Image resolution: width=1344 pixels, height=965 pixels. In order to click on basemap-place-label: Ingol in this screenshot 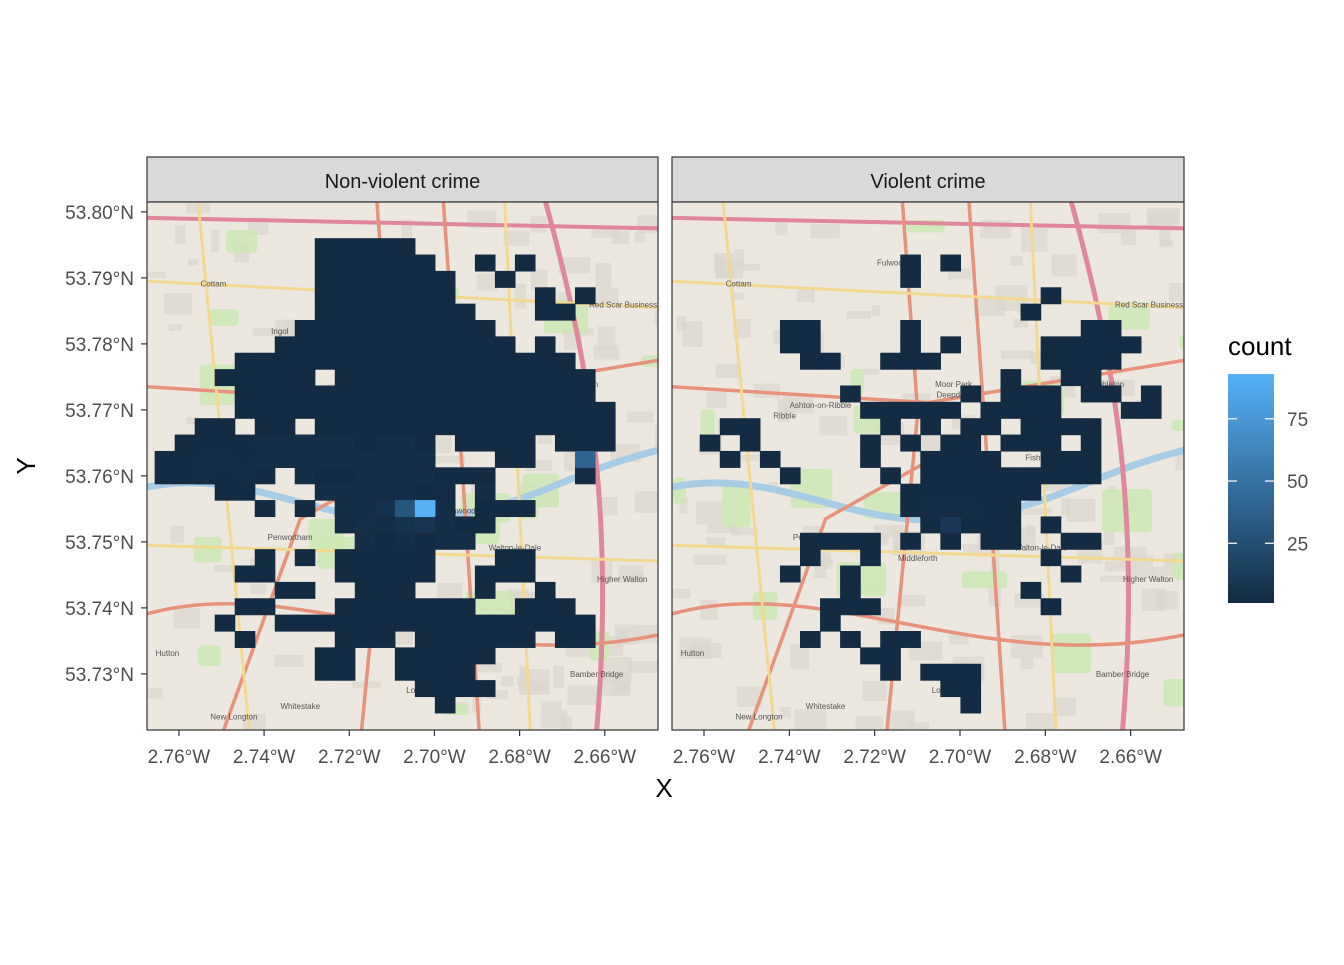, I will do `click(280, 331)`.